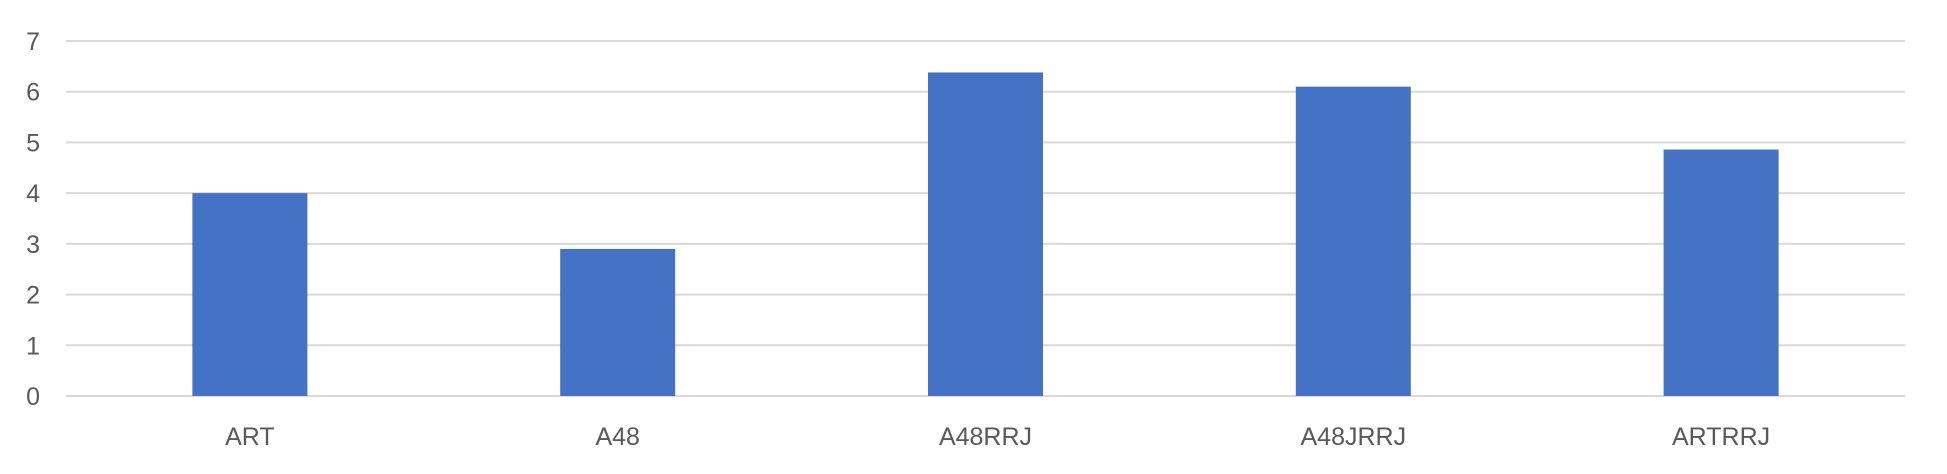  Describe the element at coordinates (250, 437) in the screenshot. I see `x-category-label: ART` at that location.